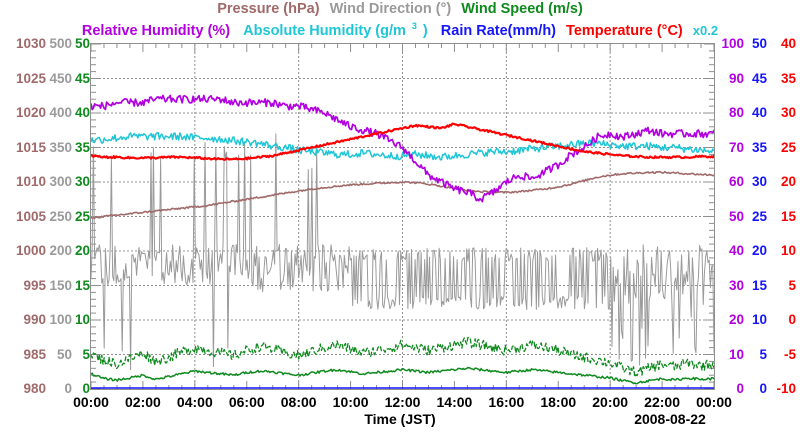  I want to click on x-tick-2: 04:00, so click(194, 402).